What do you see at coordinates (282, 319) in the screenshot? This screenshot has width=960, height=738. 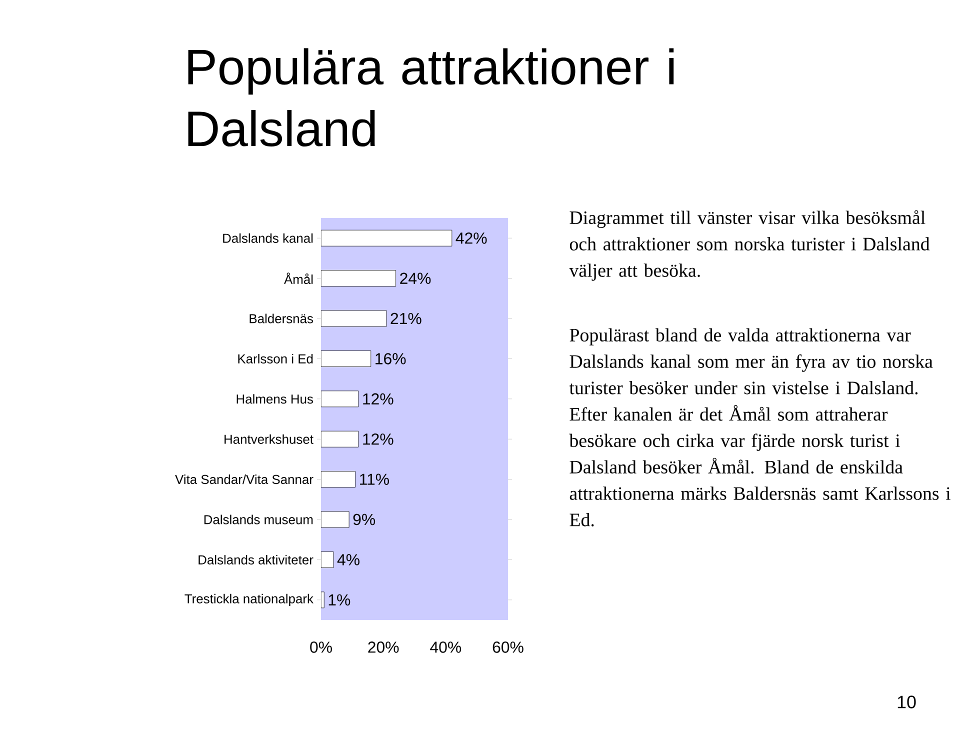 I see `y-tick-label: Baldersnäs` at bounding box center [282, 319].